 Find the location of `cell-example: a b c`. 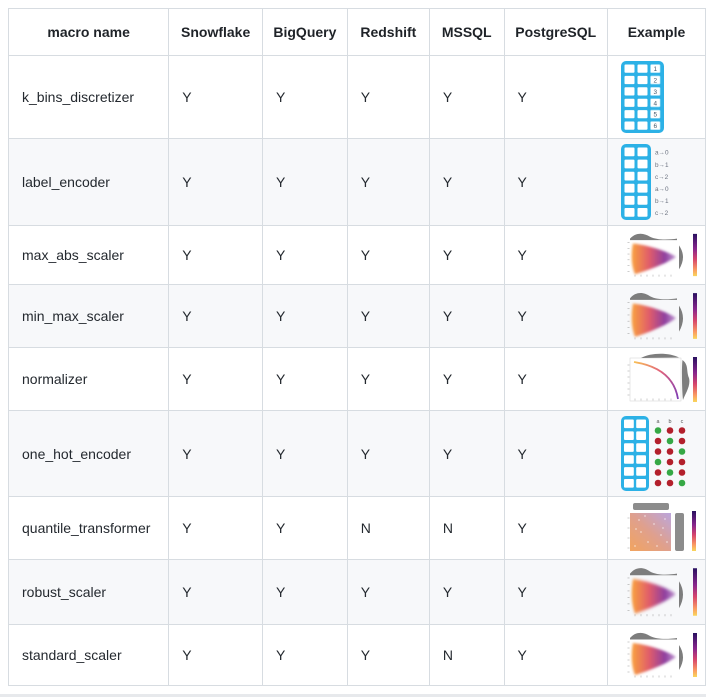

cell-example: a b c is located at coordinates (656, 453).